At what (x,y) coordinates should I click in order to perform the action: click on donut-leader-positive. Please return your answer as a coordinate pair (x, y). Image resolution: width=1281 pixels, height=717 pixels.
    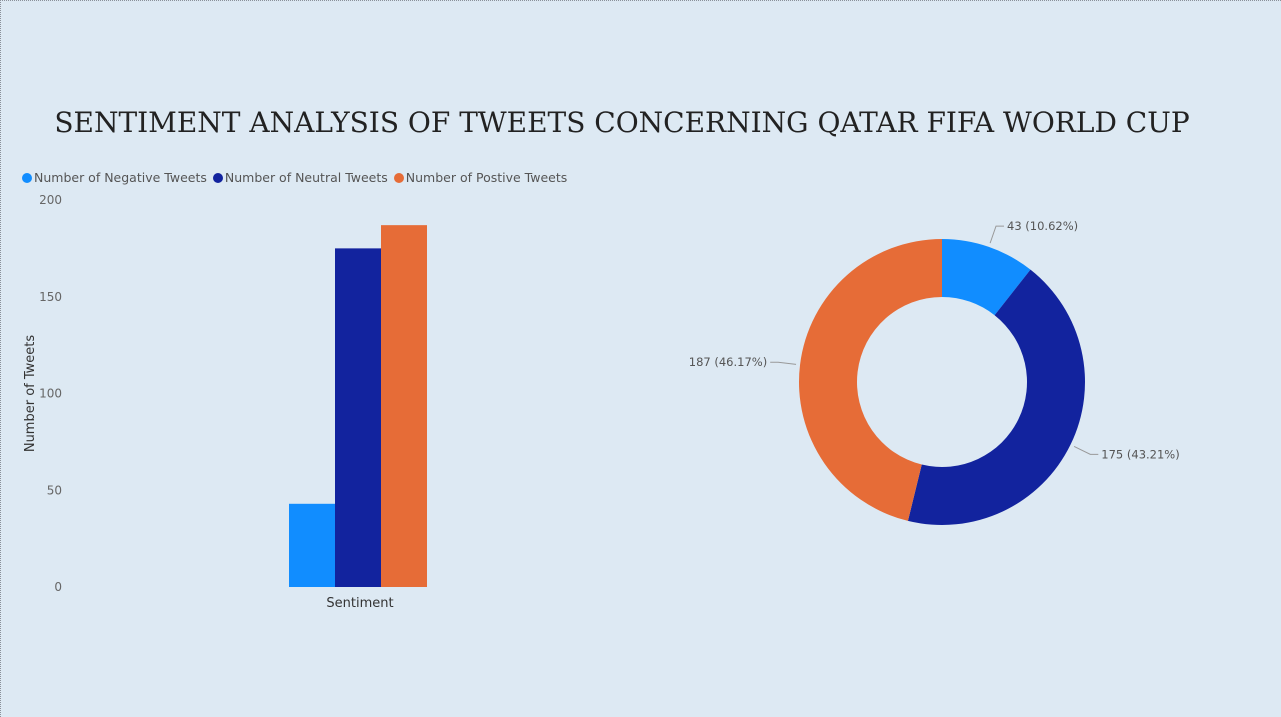
    Looking at the image, I should click on (783, 363).